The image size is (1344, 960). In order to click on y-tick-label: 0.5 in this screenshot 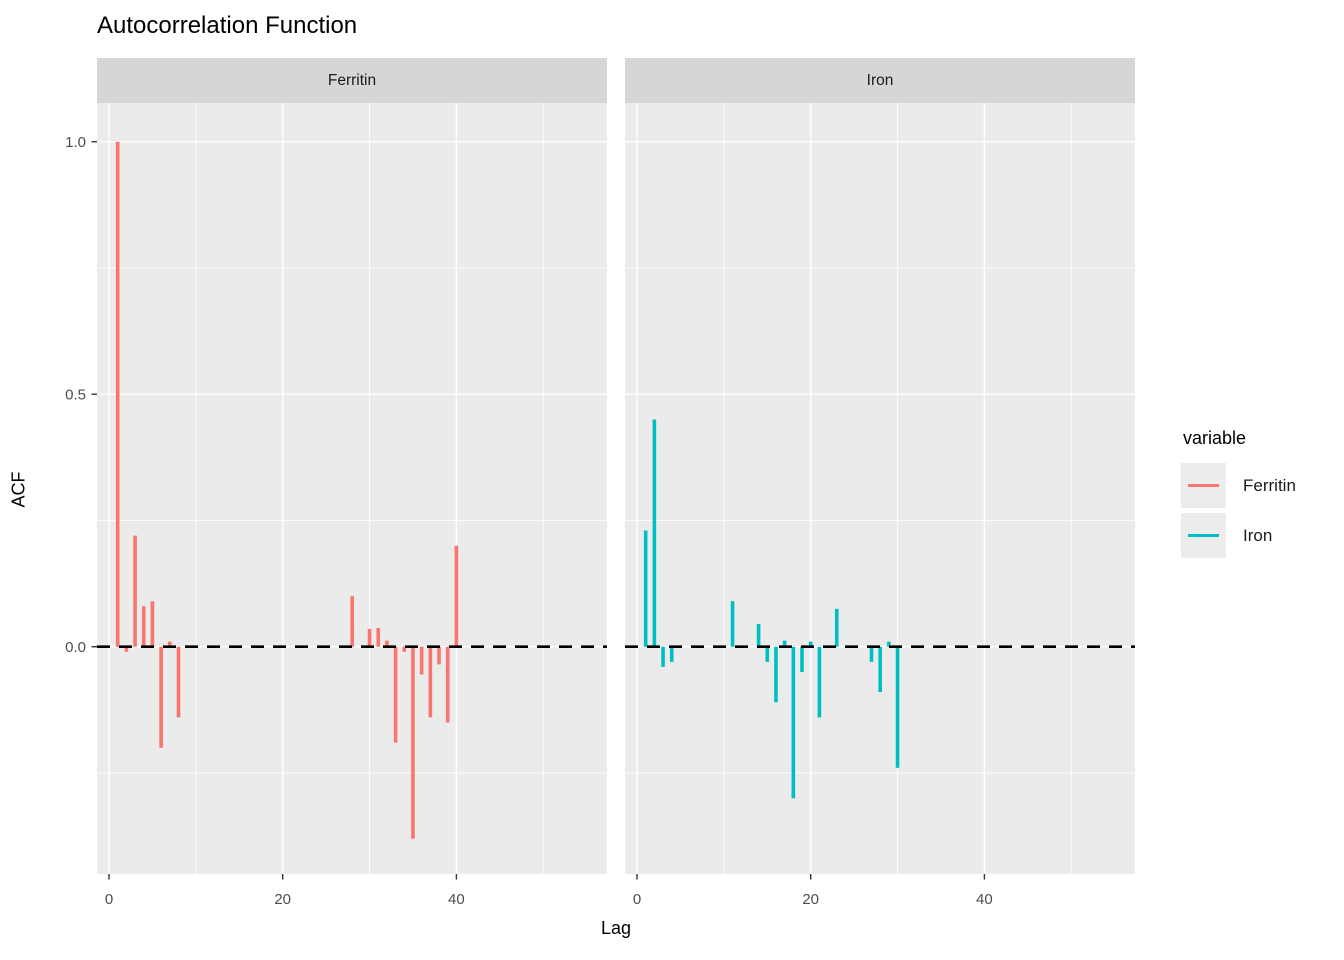, I will do `click(75, 394)`.